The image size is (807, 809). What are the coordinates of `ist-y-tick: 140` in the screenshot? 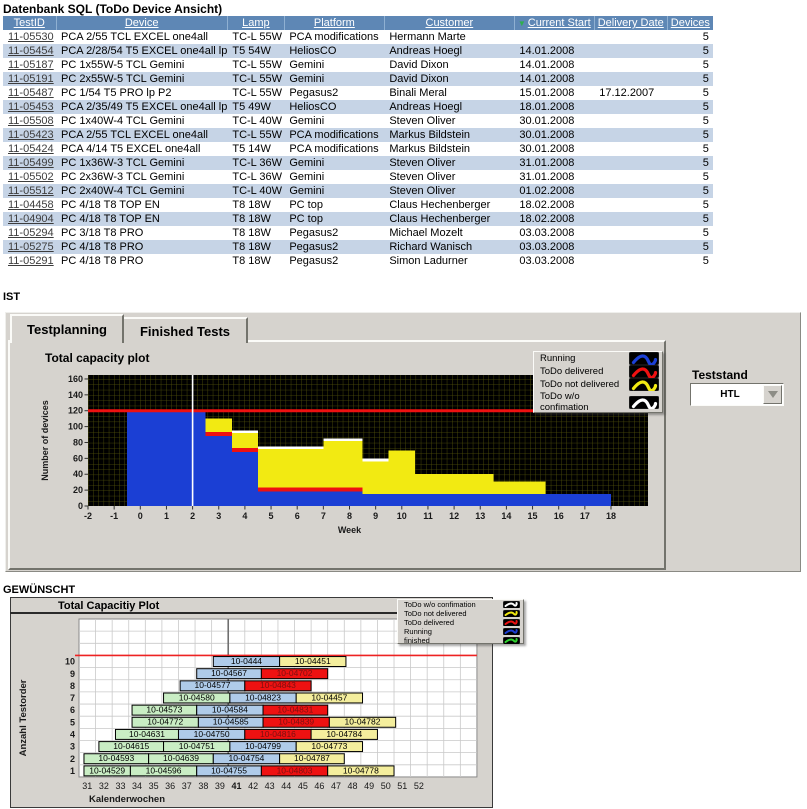 It's located at (75, 395).